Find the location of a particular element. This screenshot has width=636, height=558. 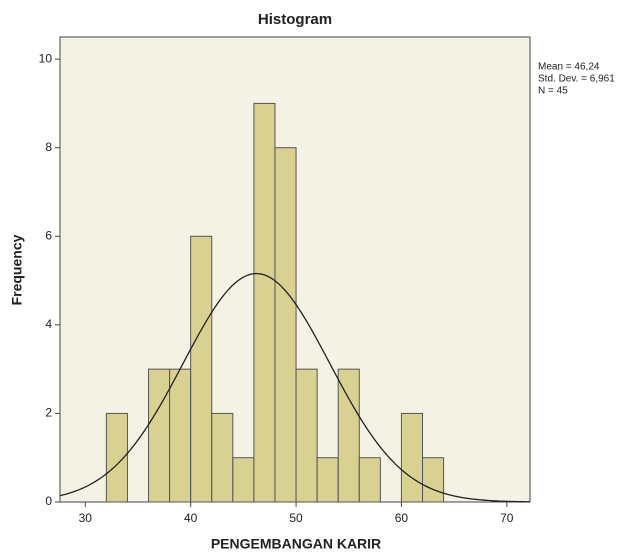

y-tick-label: 8 is located at coordinates (48, 147).